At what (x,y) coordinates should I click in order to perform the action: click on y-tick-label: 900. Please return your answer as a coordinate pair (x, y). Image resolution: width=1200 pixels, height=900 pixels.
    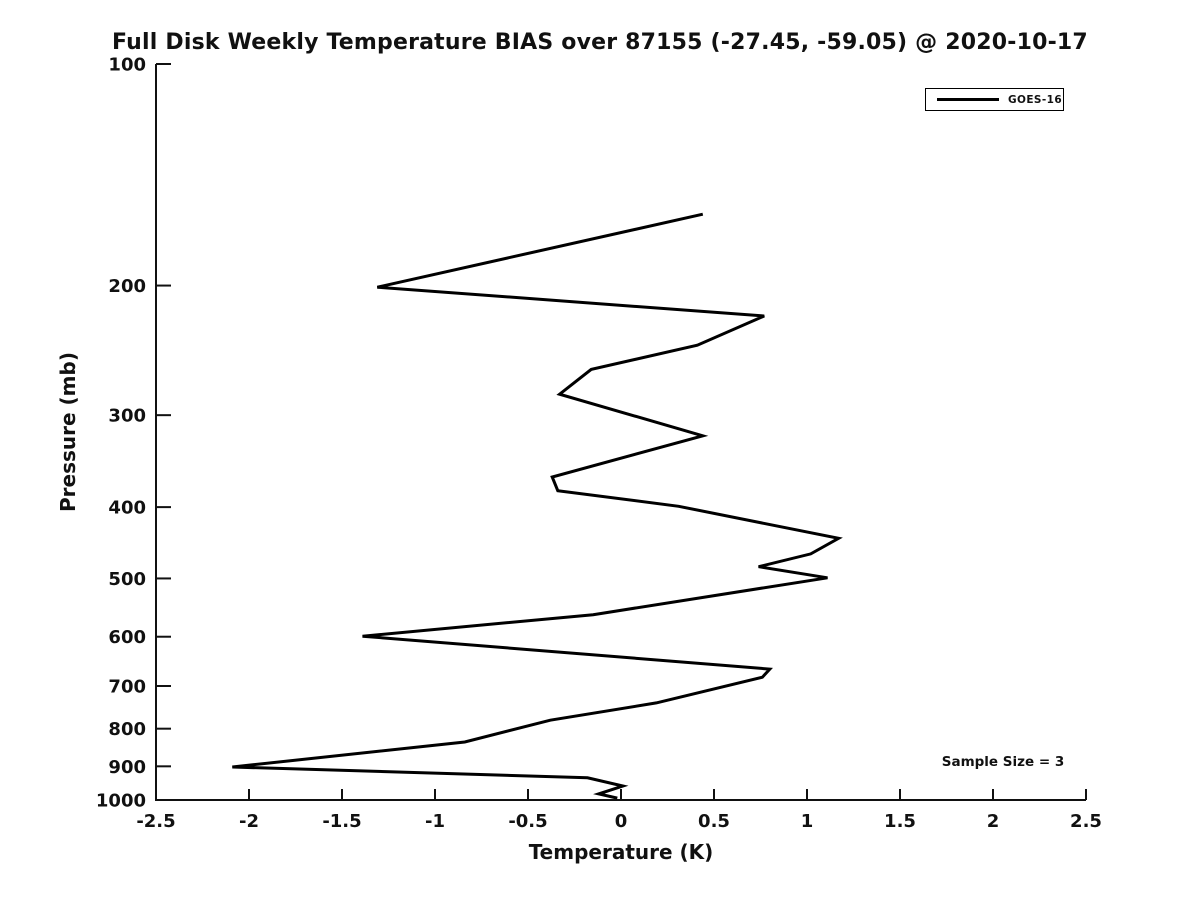
    Looking at the image, I should click on (127, 767).